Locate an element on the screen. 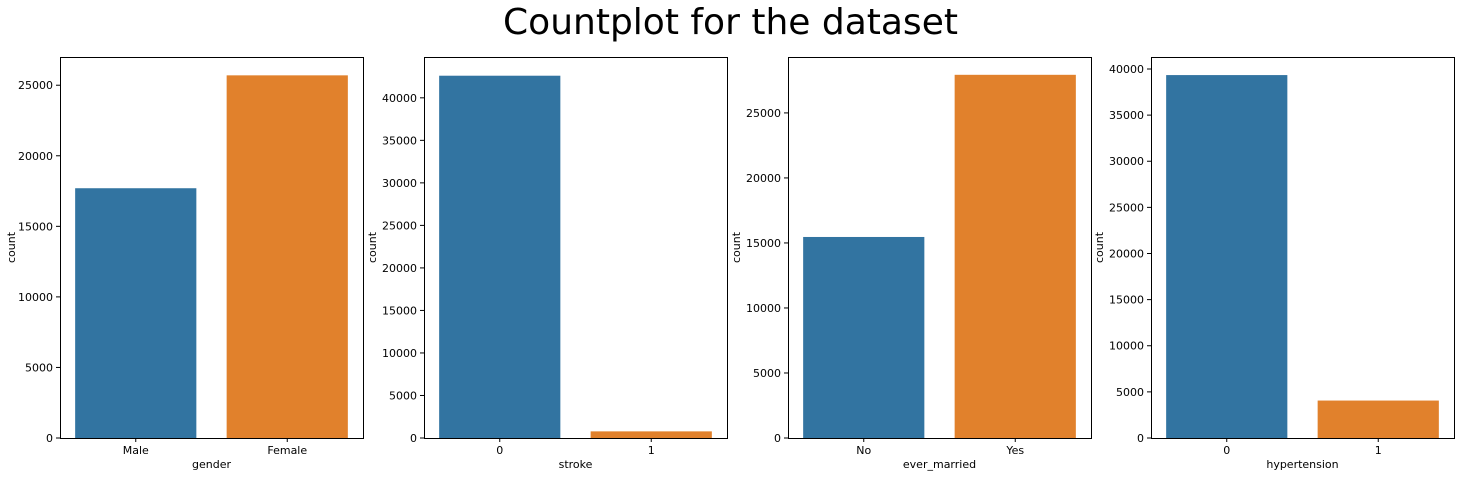  x-tick-label: Male is located at coordinates (136, 450).